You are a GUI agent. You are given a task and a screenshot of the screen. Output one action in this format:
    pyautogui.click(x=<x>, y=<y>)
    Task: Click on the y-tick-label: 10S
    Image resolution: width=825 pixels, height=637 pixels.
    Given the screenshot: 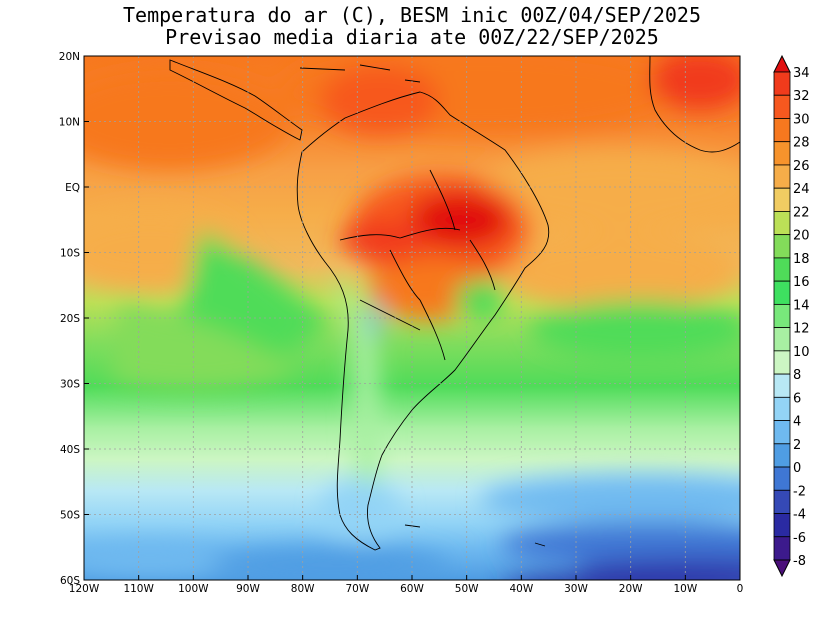 What is the action you would take?
    pyautogui.click(x=70, y=254)
    